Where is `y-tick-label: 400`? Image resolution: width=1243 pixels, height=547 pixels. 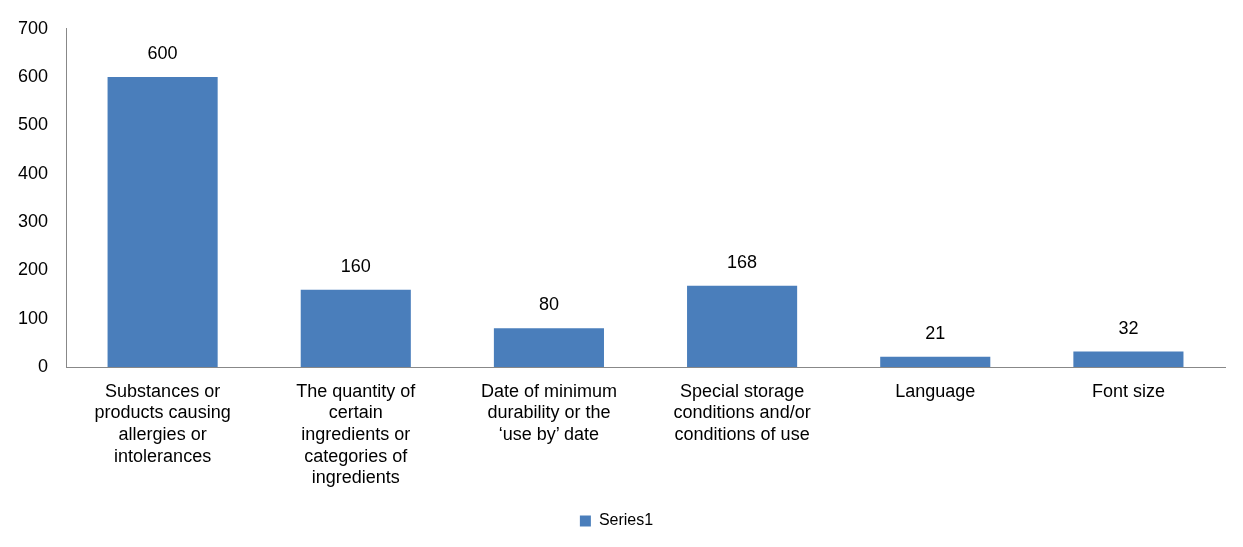
y-tick-label: 400 is located at coordinates (33, 172).